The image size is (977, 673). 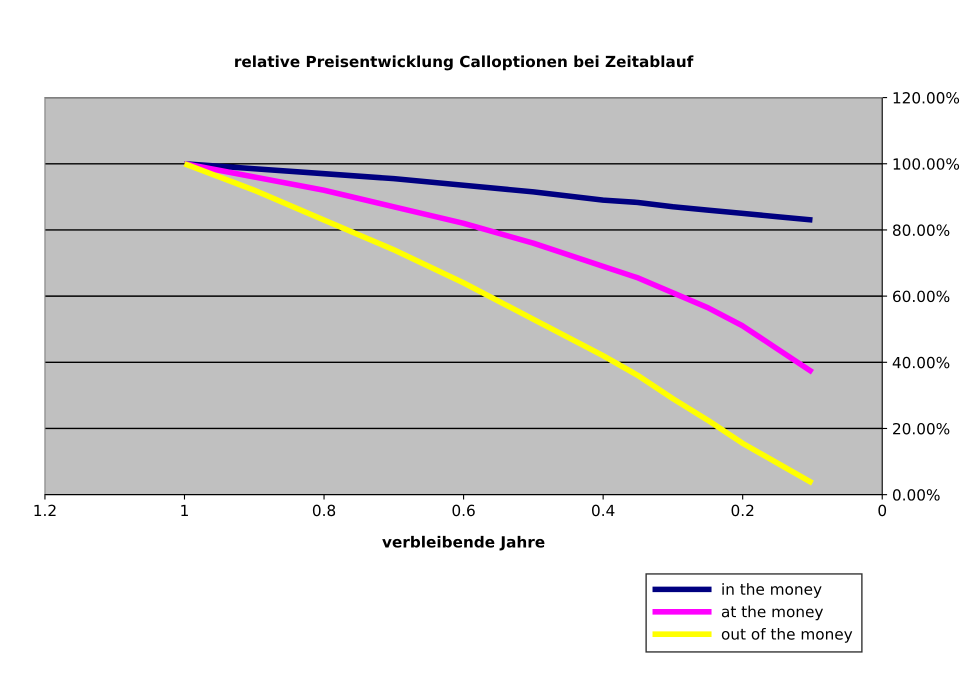 What do you see at coordinates (603, 510) in the screenshot?
I see `x-tick-label: 0.4` at bounding box center [603, 510].